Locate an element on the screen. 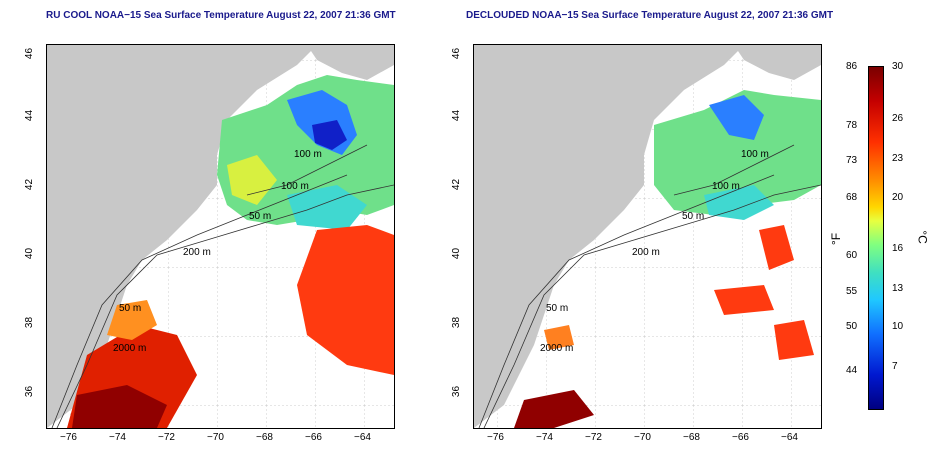  colorbar-f-tick: 78 is located at coordinates (852, 125).